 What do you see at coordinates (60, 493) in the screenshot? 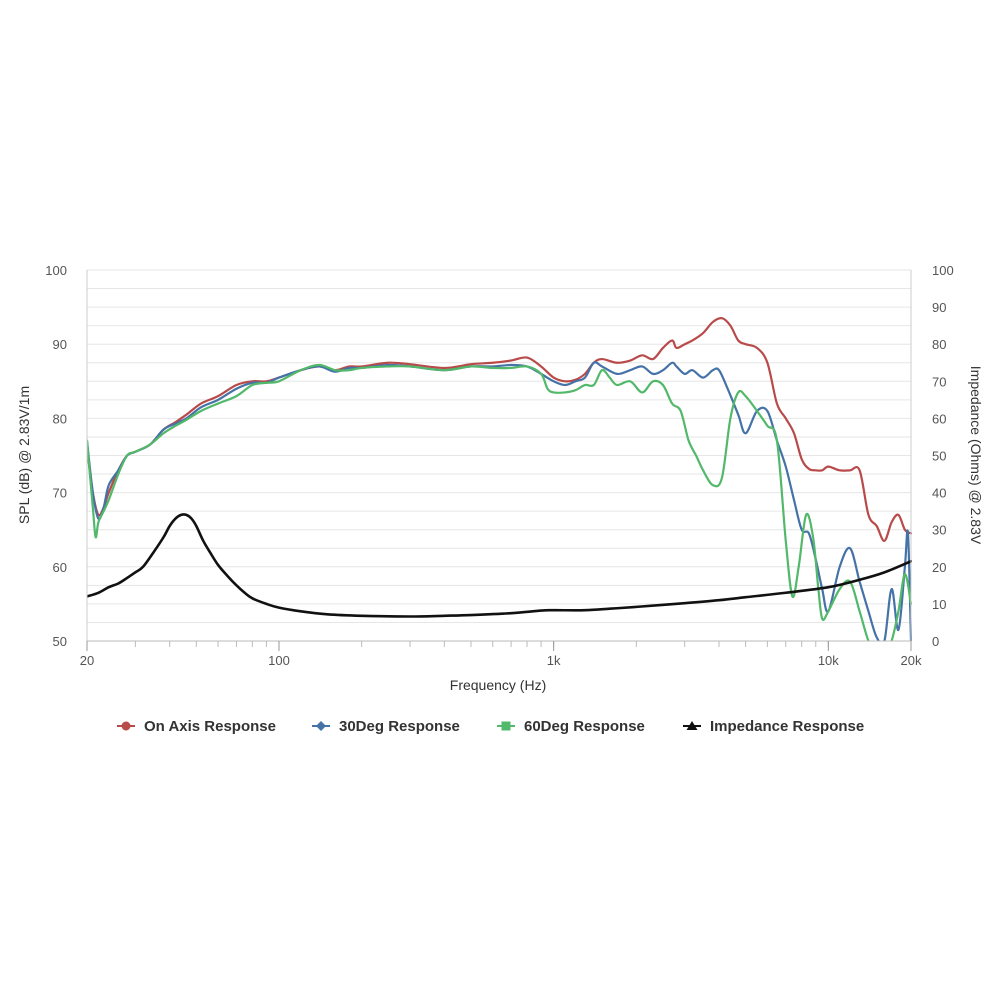
I see `y-tick-label: 70` at bounding box center [60, 493].